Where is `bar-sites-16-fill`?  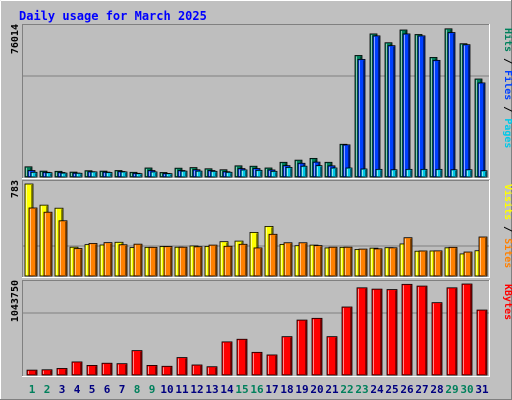
bar-sites-16-fill is located at coordinates (258, 262).